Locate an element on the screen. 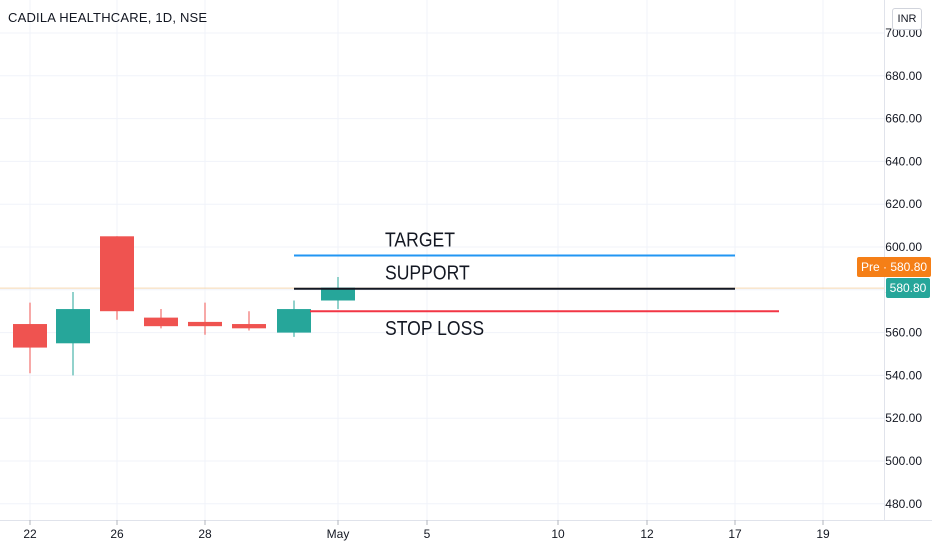 The width and height of the screenshot is (932, 550). time-tick-label: 26 is located at coordinates (117, 534).